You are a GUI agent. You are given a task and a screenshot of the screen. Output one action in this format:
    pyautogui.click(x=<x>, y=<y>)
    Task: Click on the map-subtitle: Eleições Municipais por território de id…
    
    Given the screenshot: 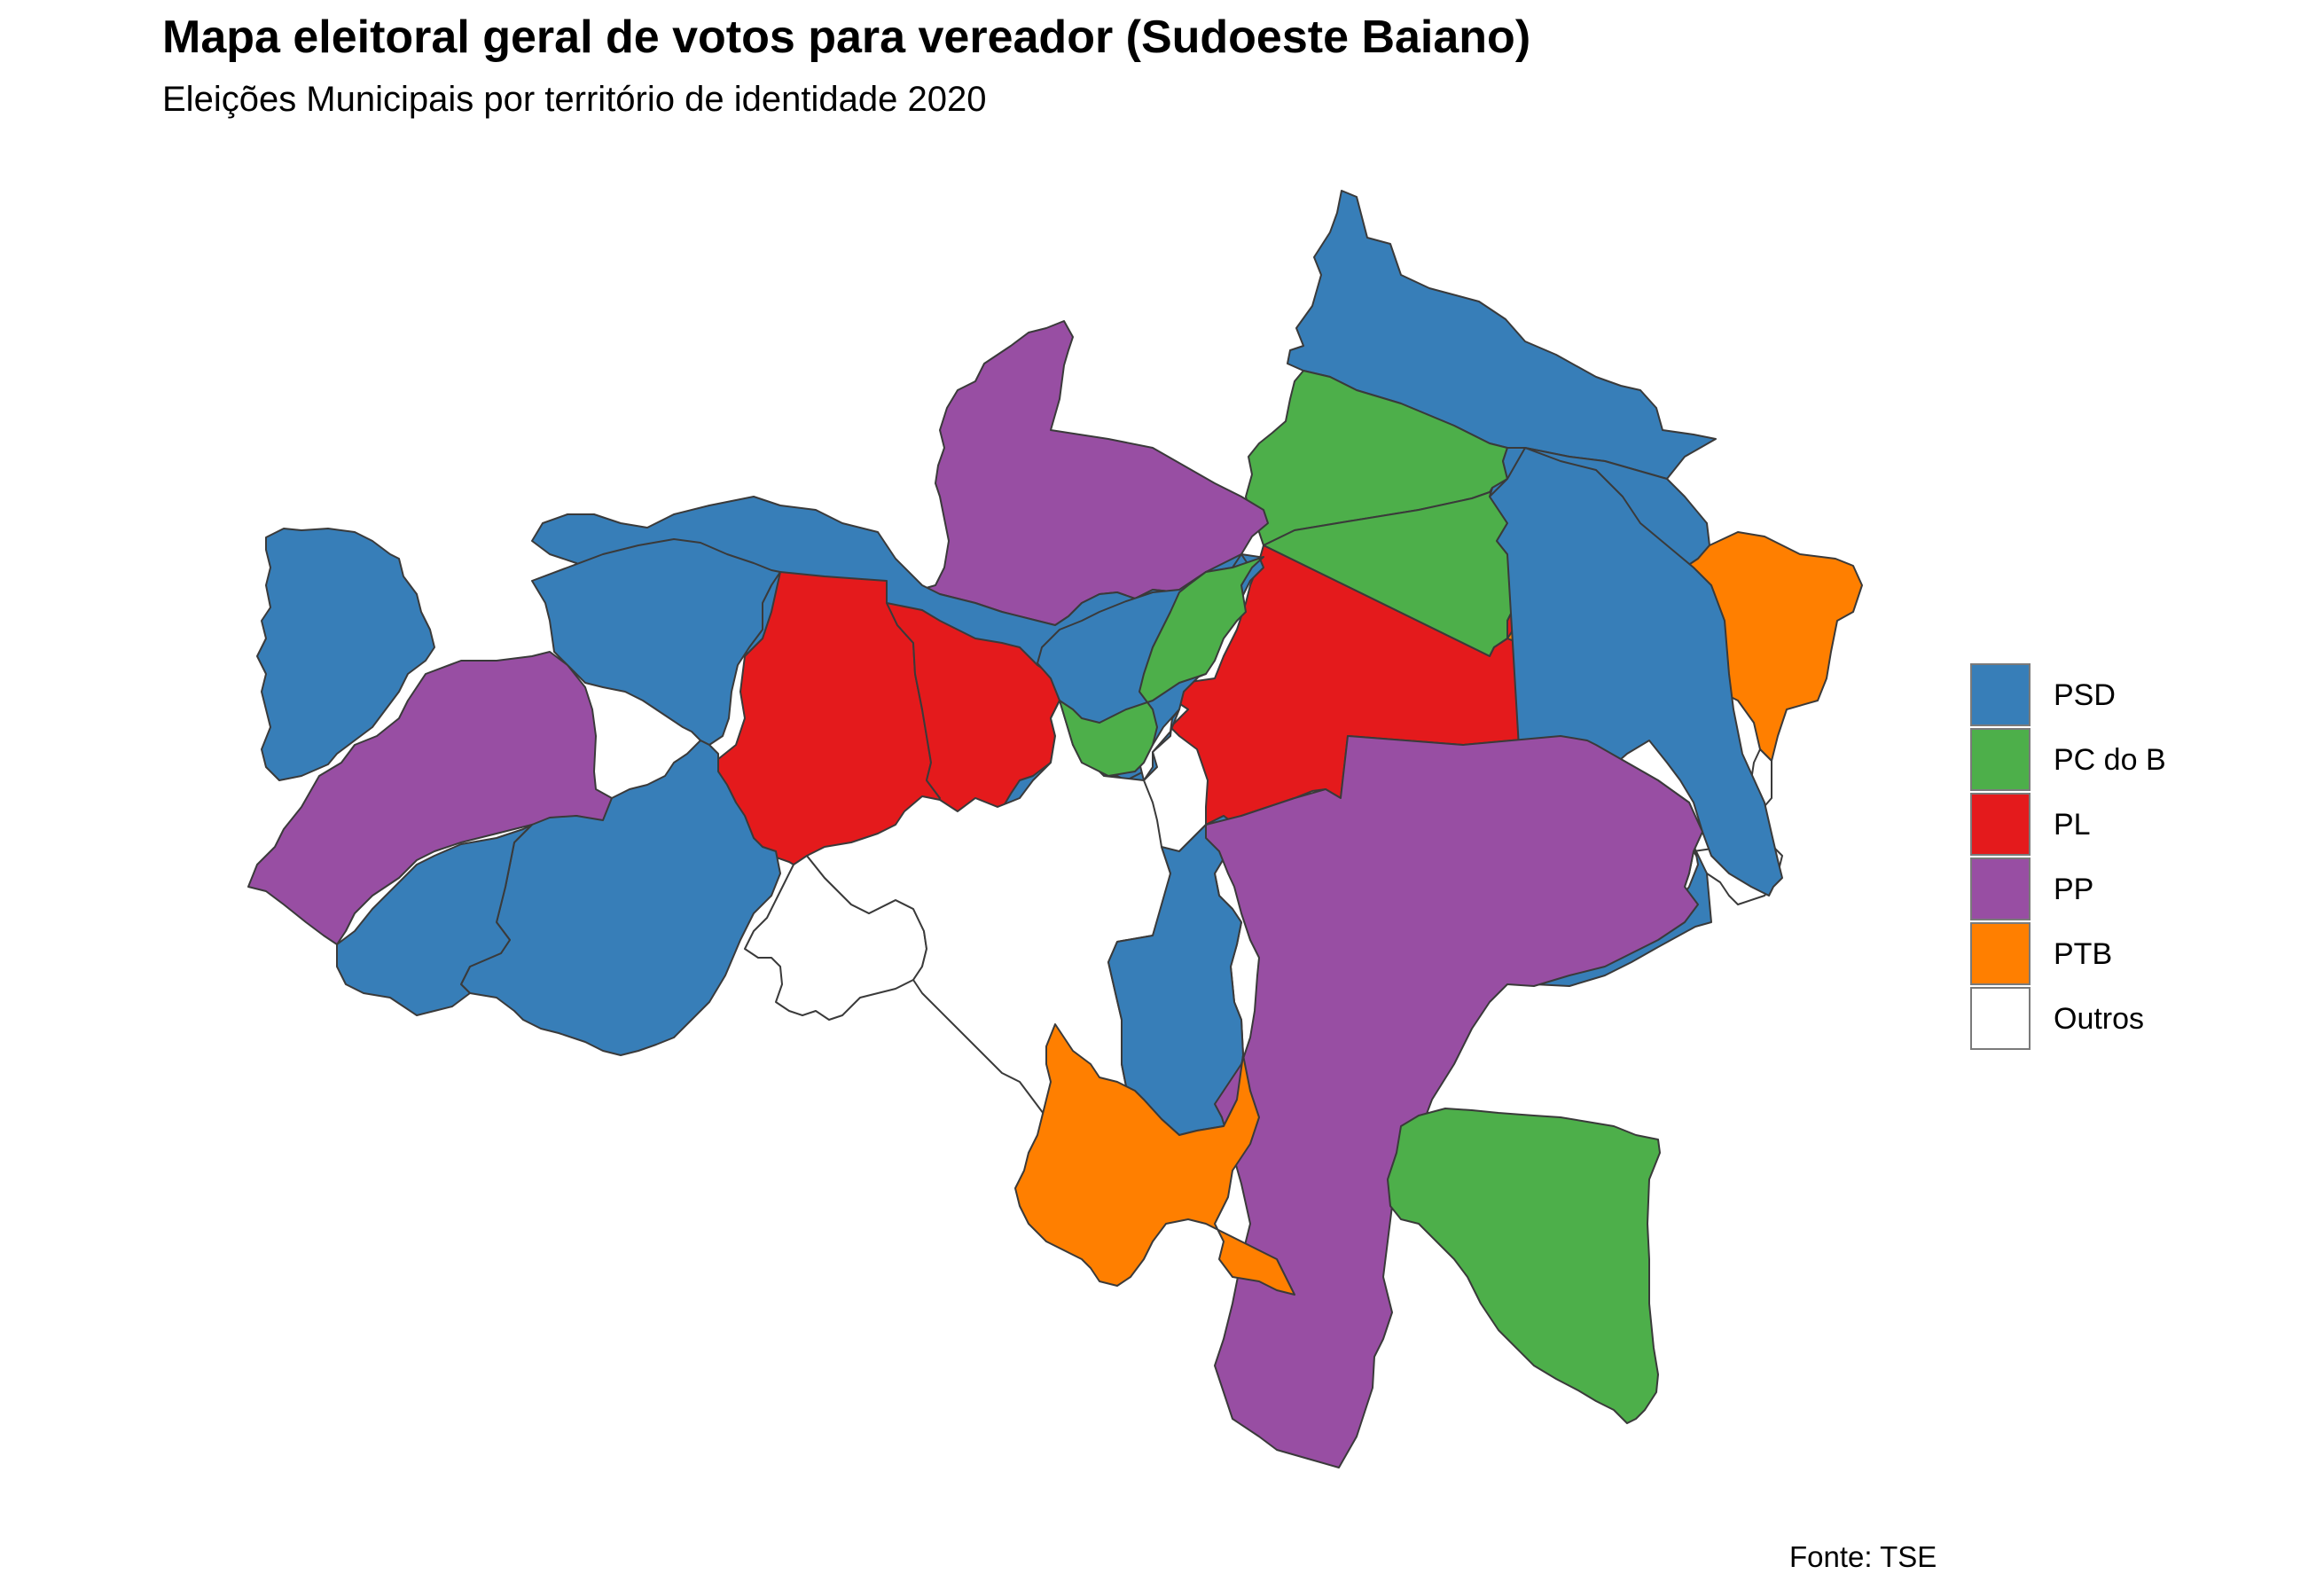 What is the action you would take?
    pyautogui.click(x=574, y=99)
    